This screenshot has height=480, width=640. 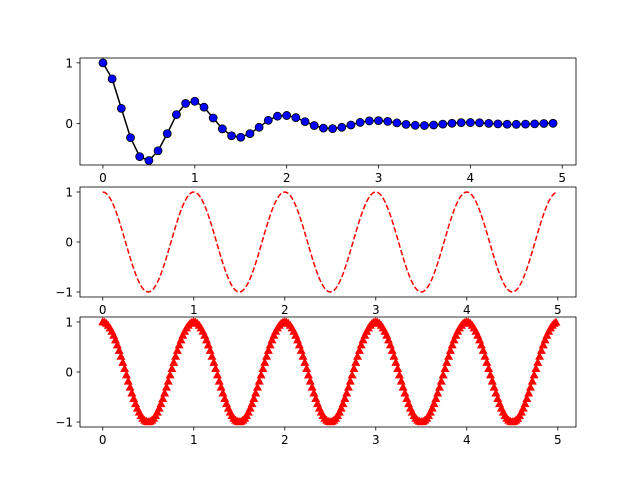 I want to click on x-tick-label: 1, so click(x=194, y=310).